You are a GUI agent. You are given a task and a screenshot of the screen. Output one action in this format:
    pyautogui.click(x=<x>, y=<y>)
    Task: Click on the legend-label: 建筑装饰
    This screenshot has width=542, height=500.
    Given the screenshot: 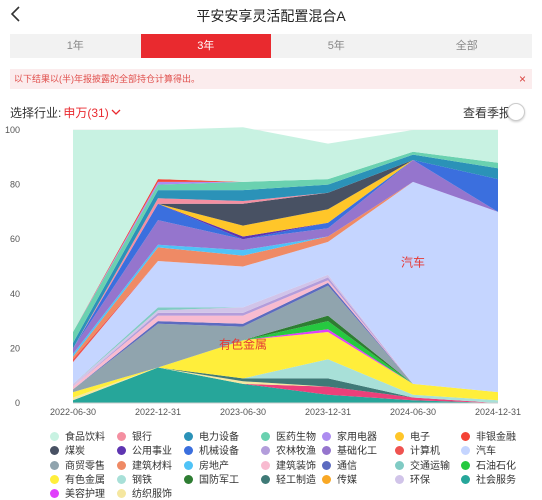 What is the action you would take?
    pyautogui.click(x=296, y=466)
    